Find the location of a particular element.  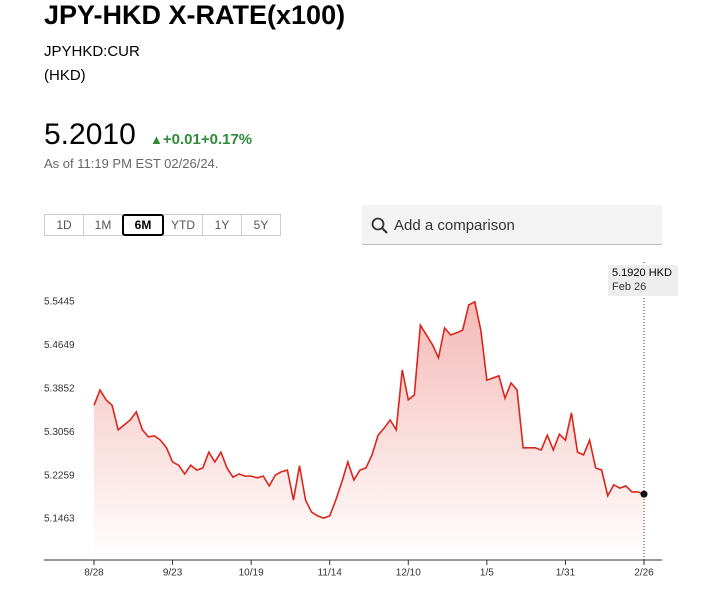

x-tick-label: 9/23 is located at coordinates (173, 573).